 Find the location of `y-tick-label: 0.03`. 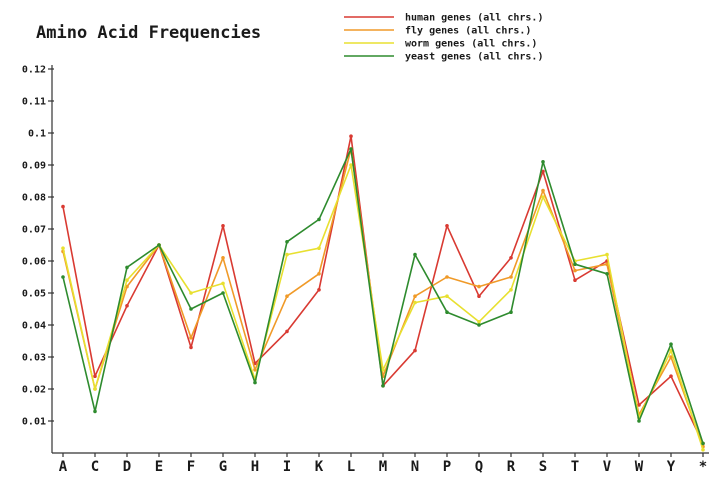

y-tick-label: 0.03 is located at coordinates (34, 358).